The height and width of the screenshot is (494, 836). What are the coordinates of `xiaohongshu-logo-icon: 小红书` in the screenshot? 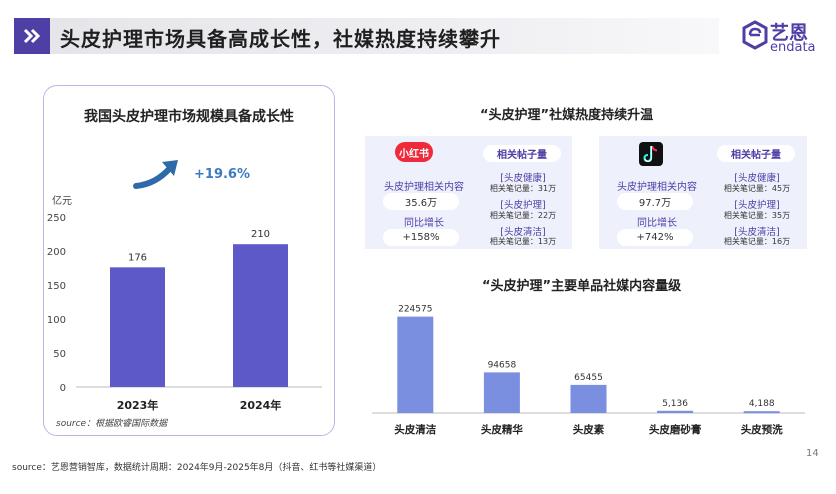 It's located at (414, 152).